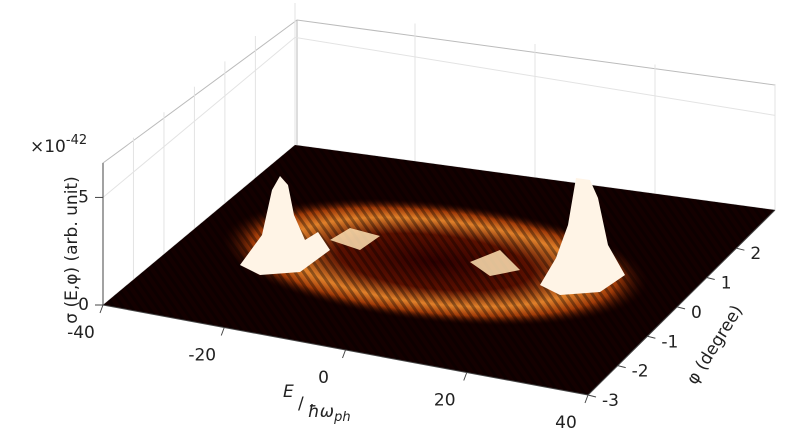 The height and width of the screenshot is (431, 800). What do you see at coordinates (301, 404) in the screenshot?
I see `x-label-slash: /` at bounding box center [301, 404].